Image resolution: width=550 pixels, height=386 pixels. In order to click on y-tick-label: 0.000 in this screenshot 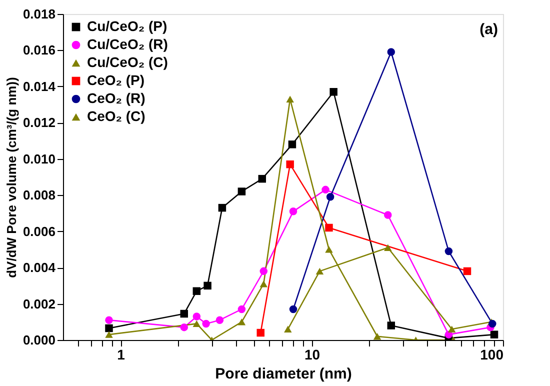, I will do `click(39, 340)`.